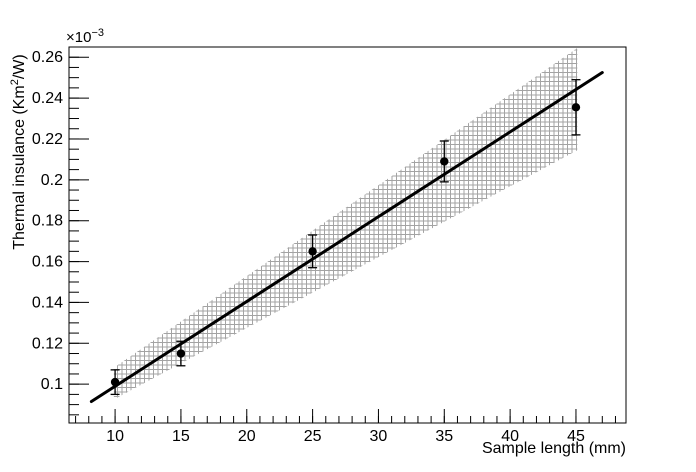 The image size is (696, 472). I want to click on y-tick-label: 0.16, so click(47, 262).